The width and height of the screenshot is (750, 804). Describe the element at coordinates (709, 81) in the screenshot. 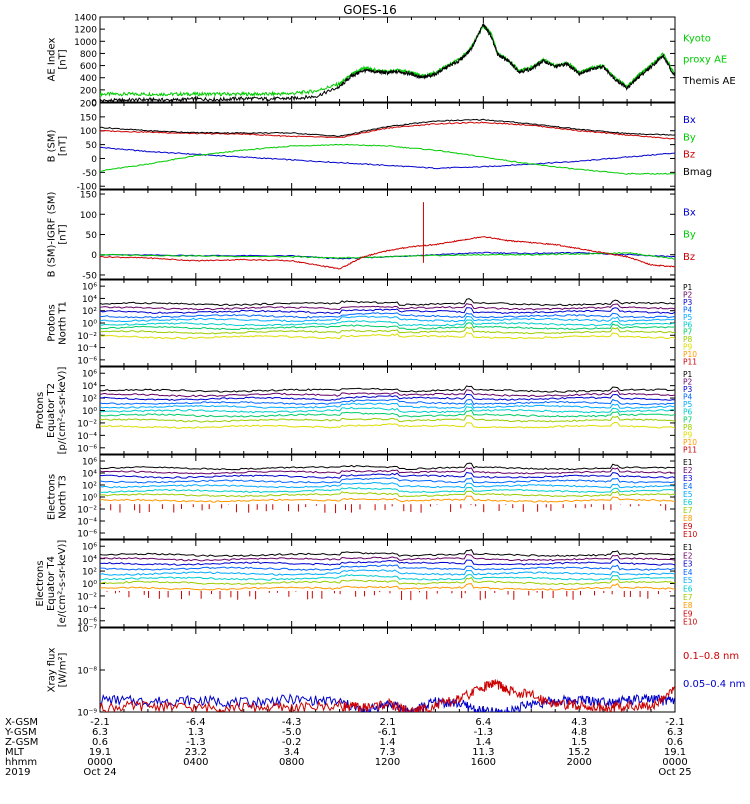

I see `legend-entry: Themis AE` at that location.